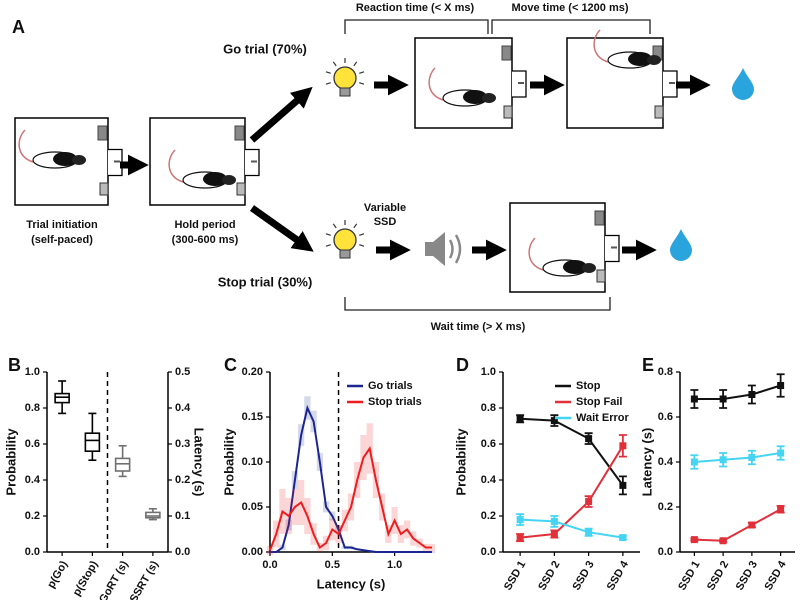 Image resolution: width=800 pixels, height=600 pixels. Describe the element at coordinates (345, 78) in the screenshot. I see `bulb` at that location.